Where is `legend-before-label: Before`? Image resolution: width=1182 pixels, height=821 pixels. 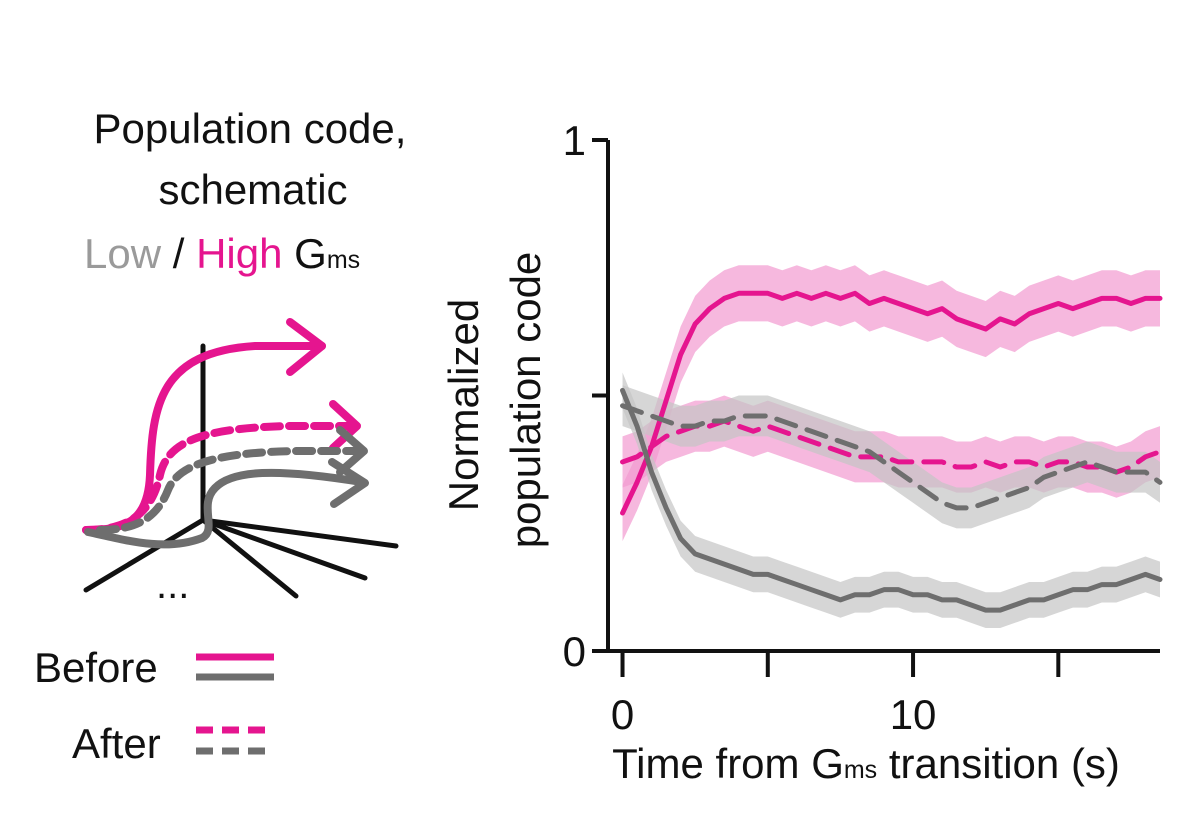
legend-before-label: Before is located at coordinates (96, 667).